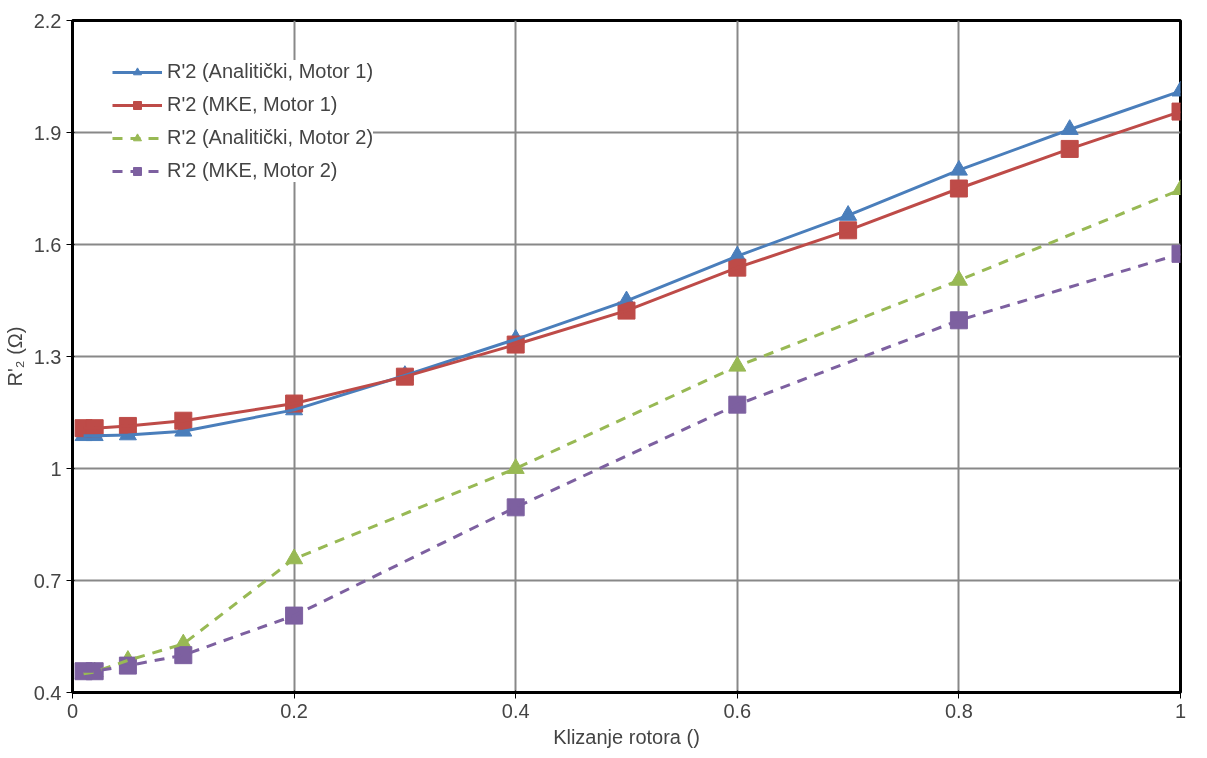 Image resolution: width=1207 pixels, height=758 pixels. What do you see at coordinates (1180, 710) in the screenshot?
I see `x-tick-label: 1` at bounding box center [1180, 710].